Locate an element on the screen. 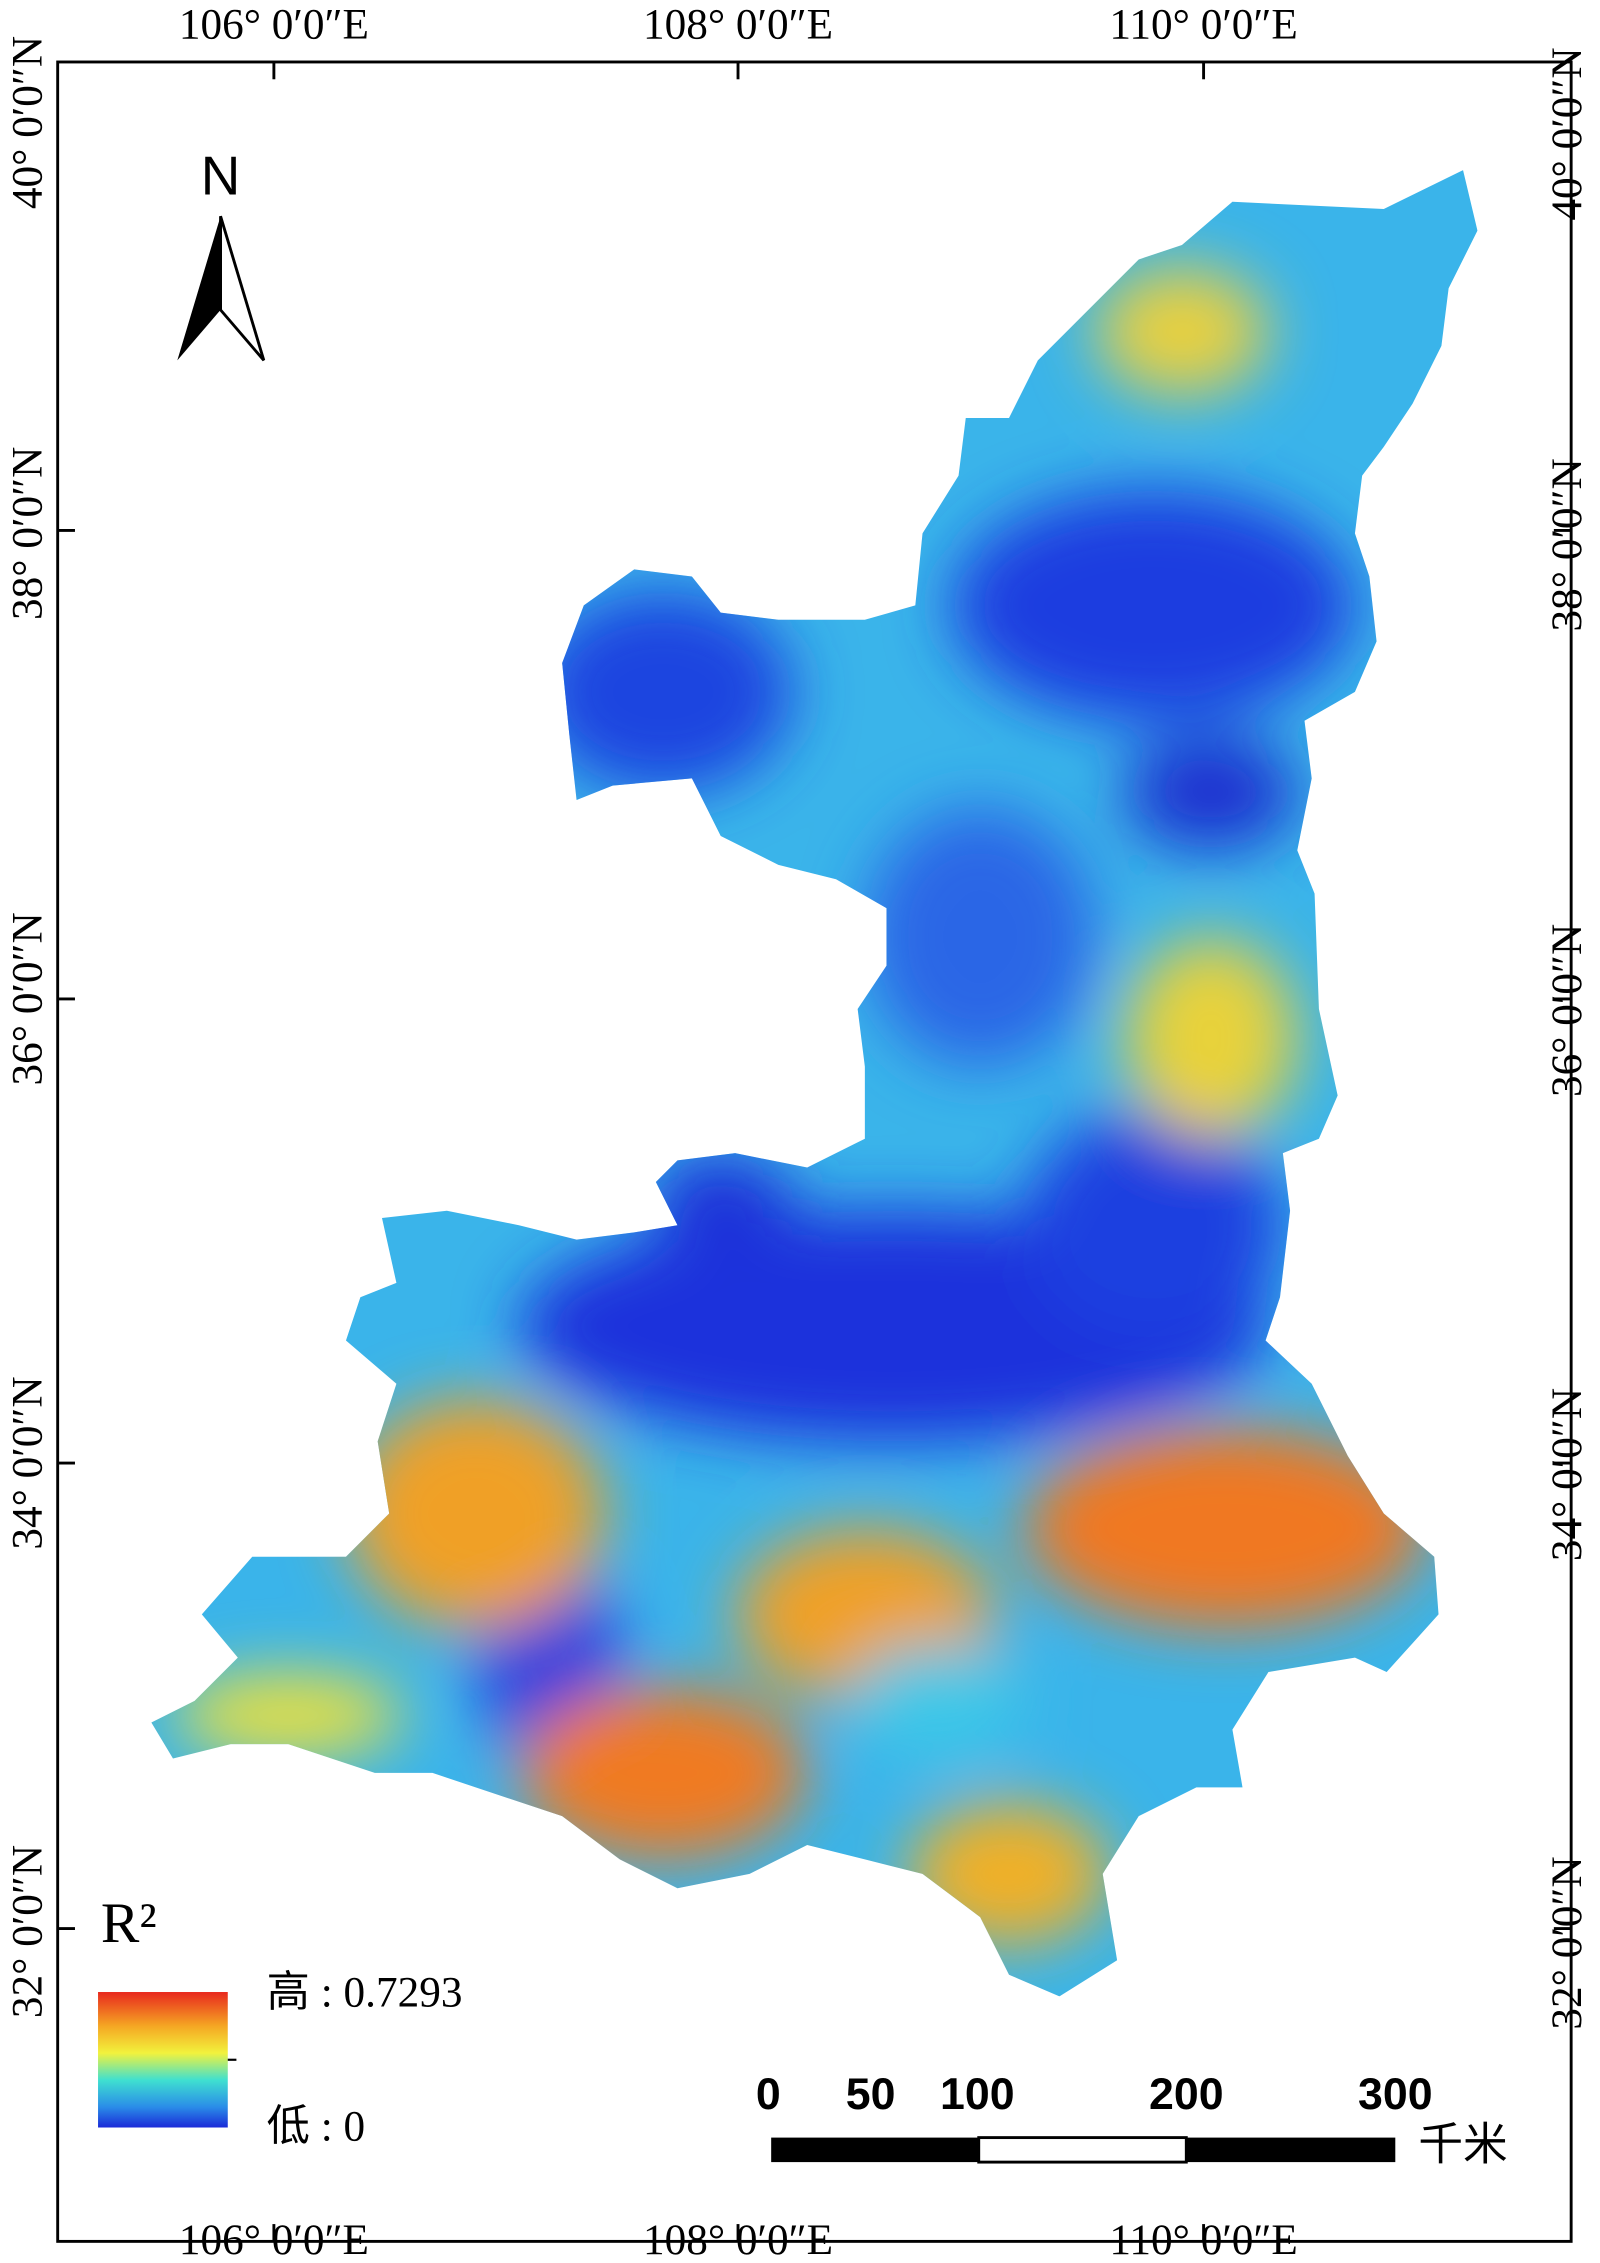  scale-label: 300 is located at coordinates (1395, 2094).